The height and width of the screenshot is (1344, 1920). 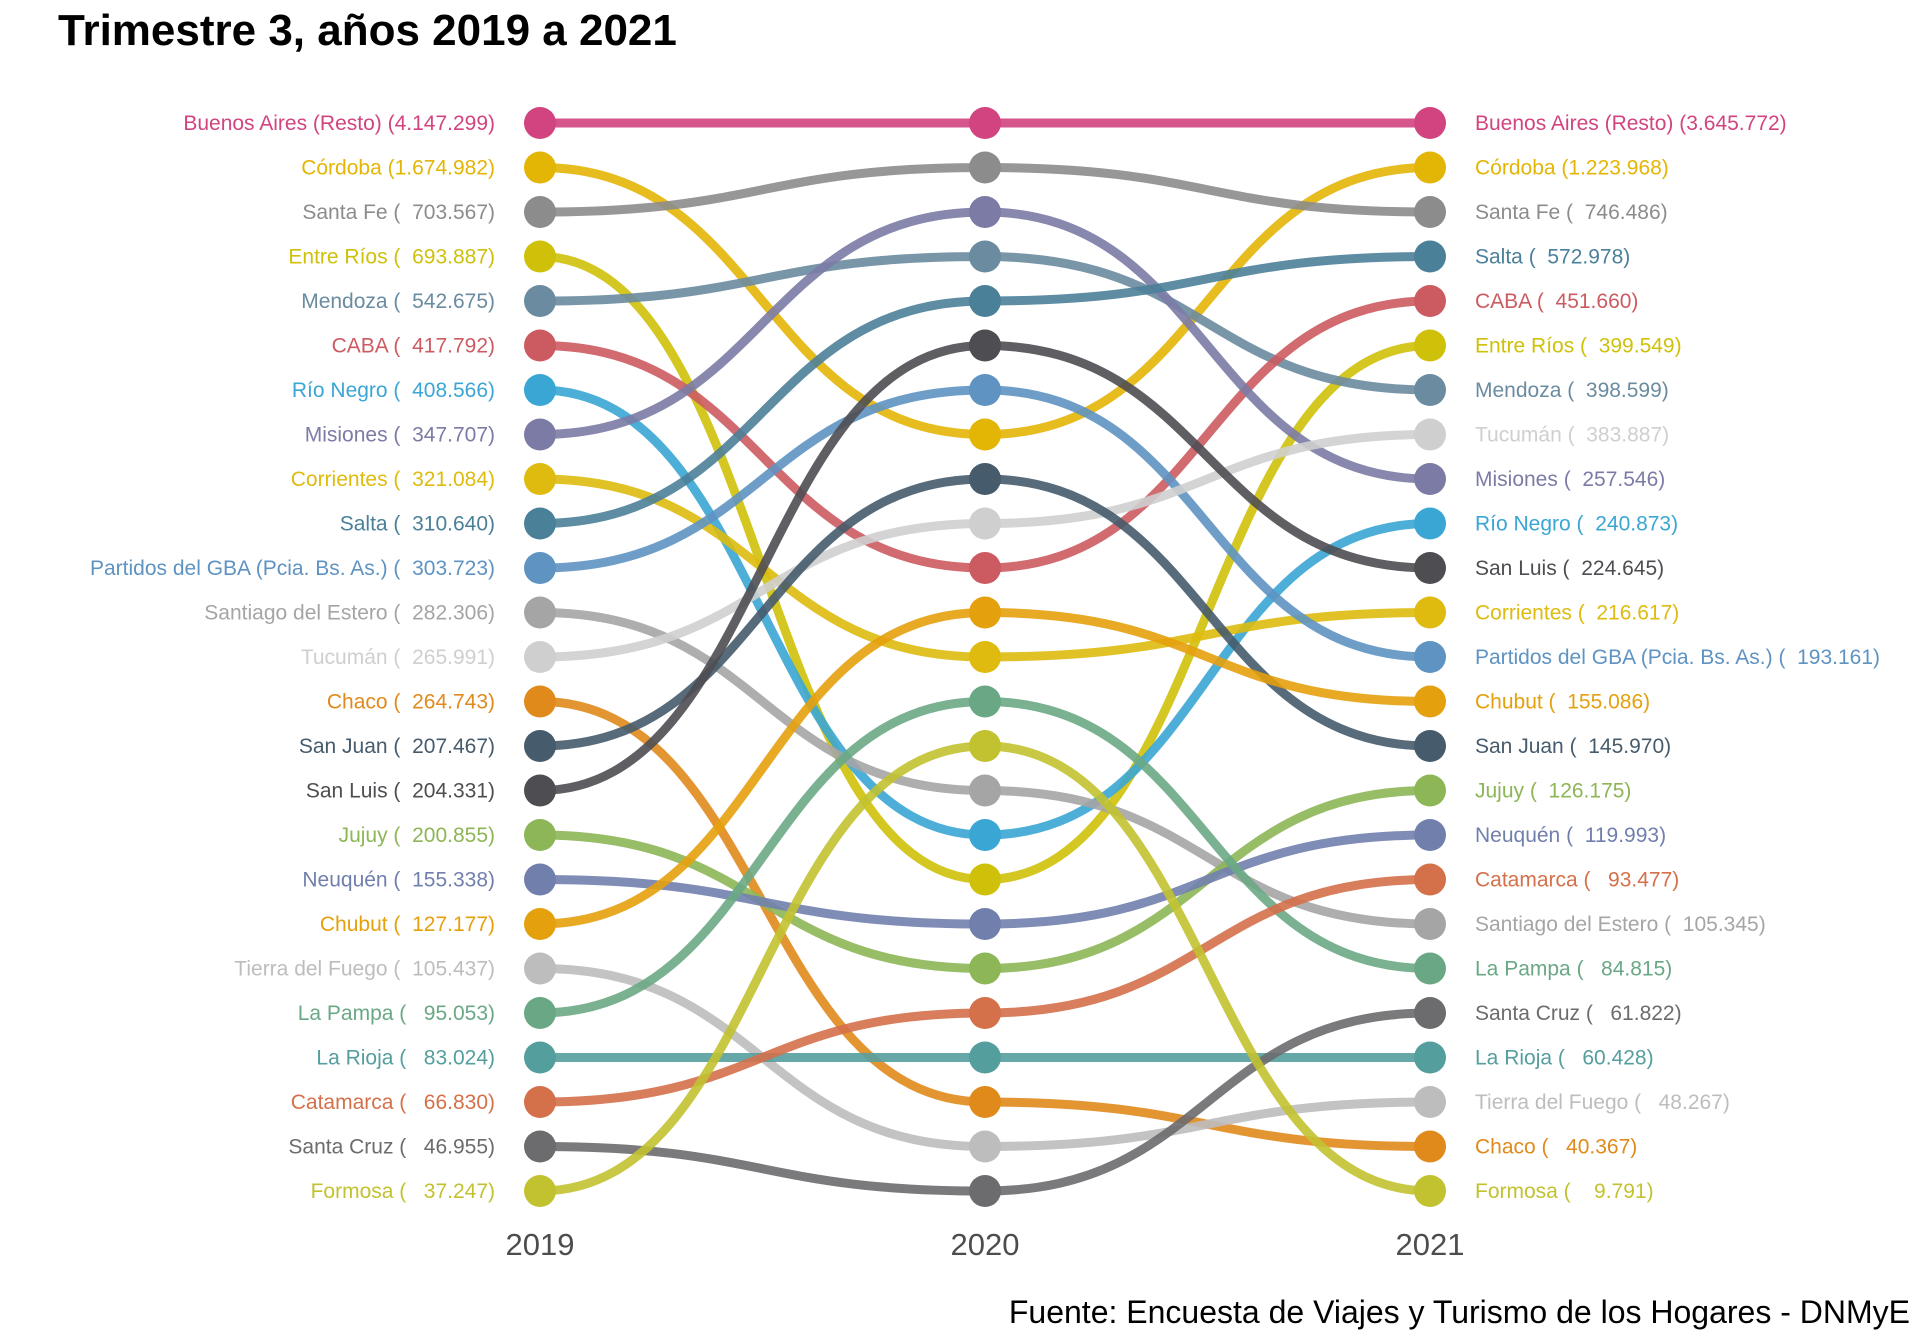 I want to click on point-corrientes-2020, so click(x=985, y=657).